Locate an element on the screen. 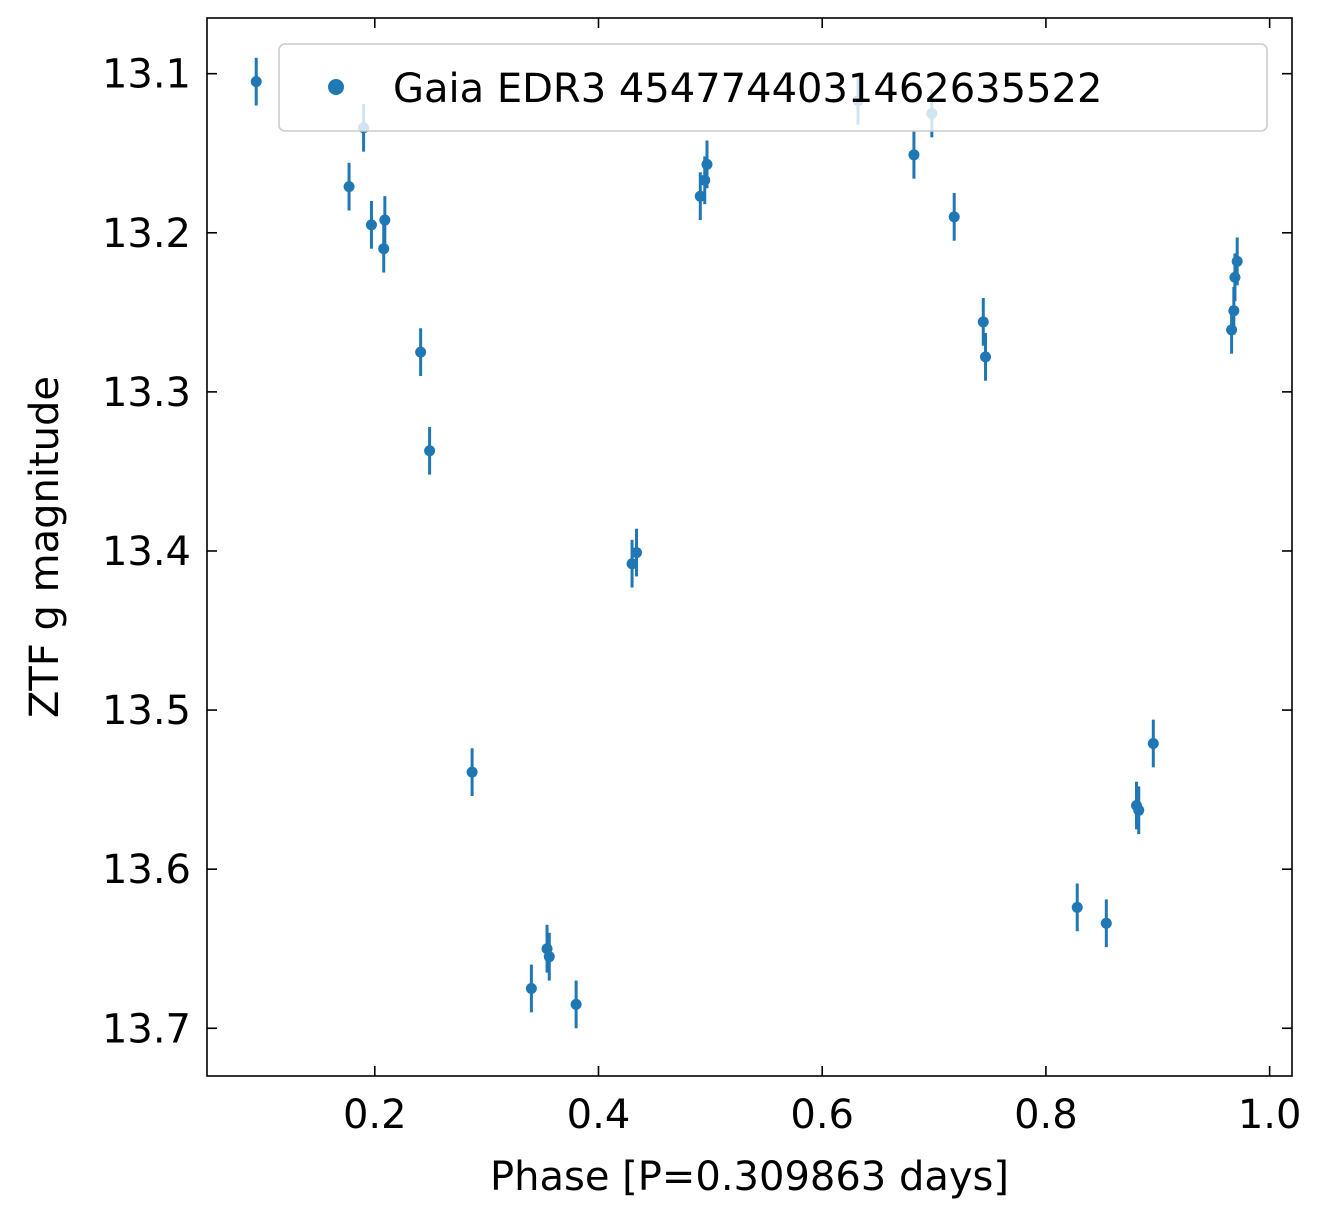  y-tick-label: 13.1 is located at coordinates (146, 75).